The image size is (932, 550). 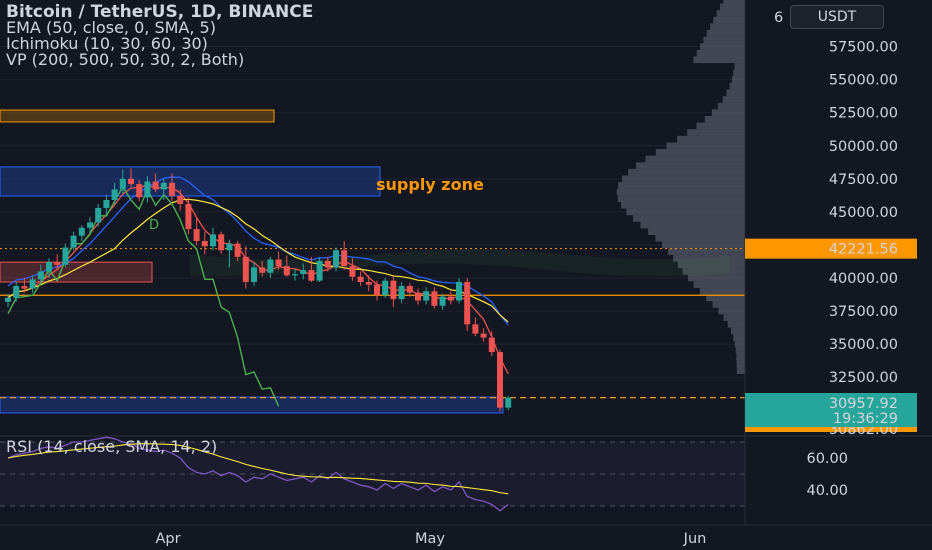 I want to click on marker-label: 42221.56, so click(x=863, y=250).